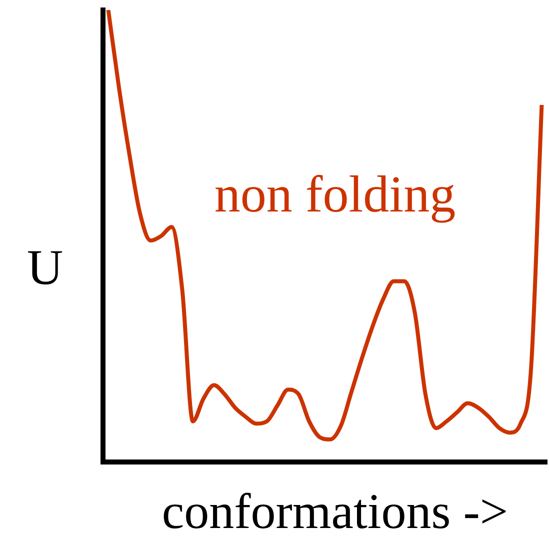  Describe the element at coordinates (335, 195) in the screenshot. I see `annotation: non folding` at that location.